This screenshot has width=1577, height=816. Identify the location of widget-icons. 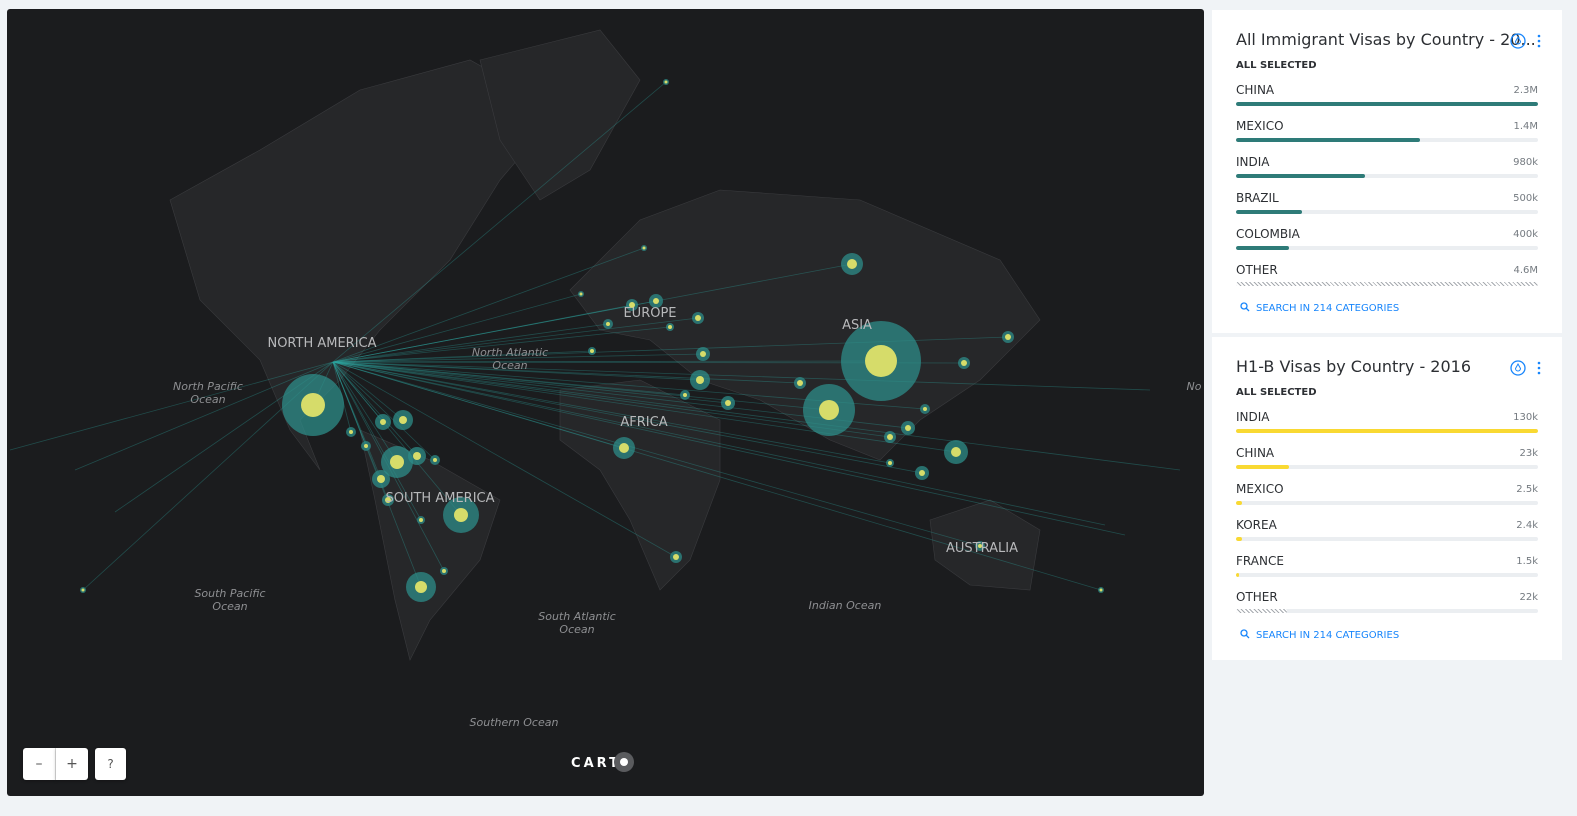
(1527, 43).